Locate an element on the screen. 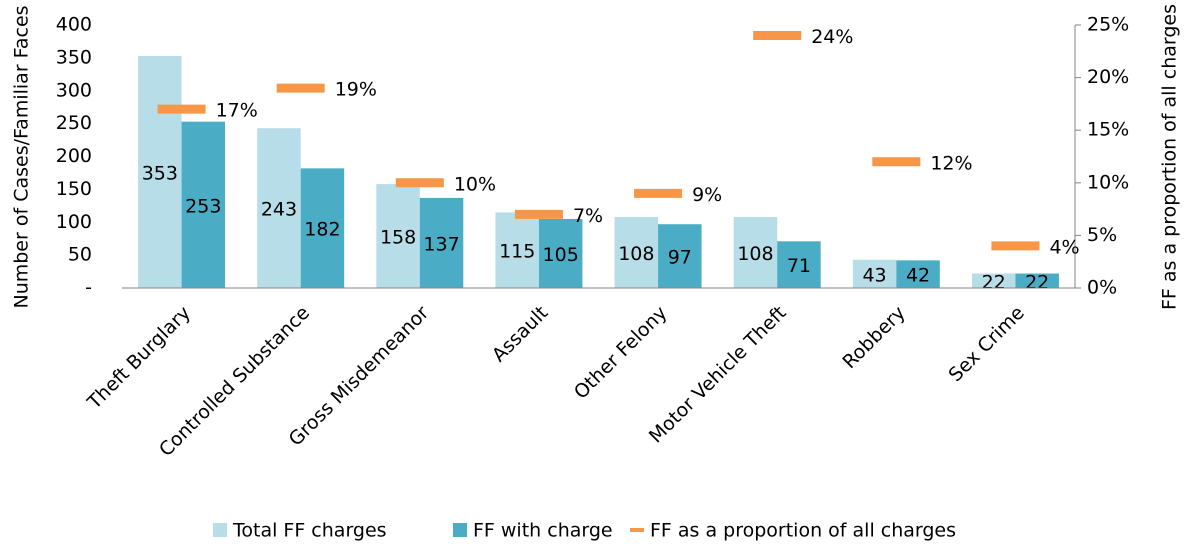 This screenshot has width=1186, height=546. data-label: 158 is located at coordinates (398, 238).